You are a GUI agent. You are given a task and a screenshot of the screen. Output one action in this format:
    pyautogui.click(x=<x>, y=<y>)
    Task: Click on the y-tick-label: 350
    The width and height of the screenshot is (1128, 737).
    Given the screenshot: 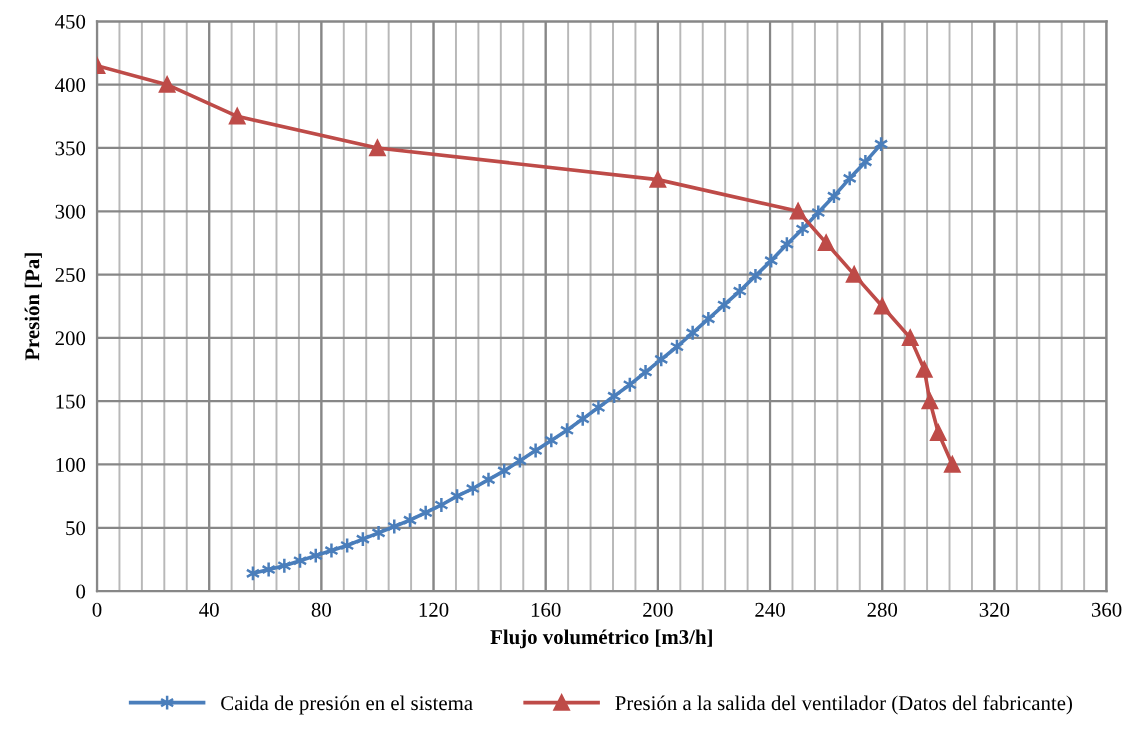 What is the action you would take?
    pyautogui.click(x=70, y=148)
    